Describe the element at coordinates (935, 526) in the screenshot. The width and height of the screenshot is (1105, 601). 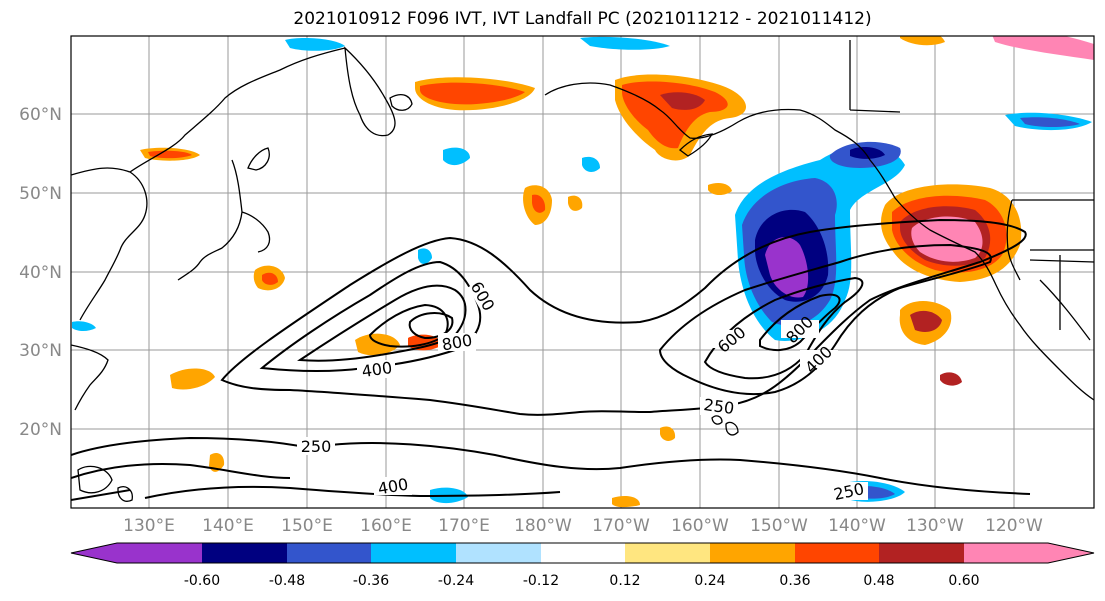
I see `lon-label: 130°W` at that location.